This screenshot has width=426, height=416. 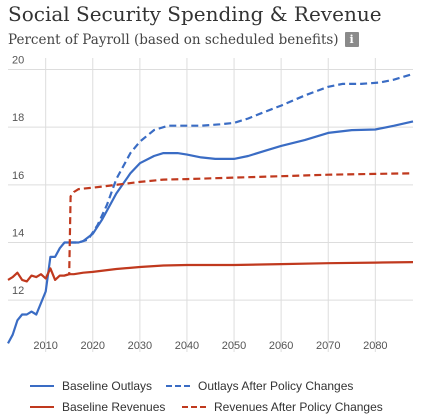 What do you see at coordinates (375, 346) in the screenshot?
I see `x-tick-label: 2080` at bounding box center [375, 346].